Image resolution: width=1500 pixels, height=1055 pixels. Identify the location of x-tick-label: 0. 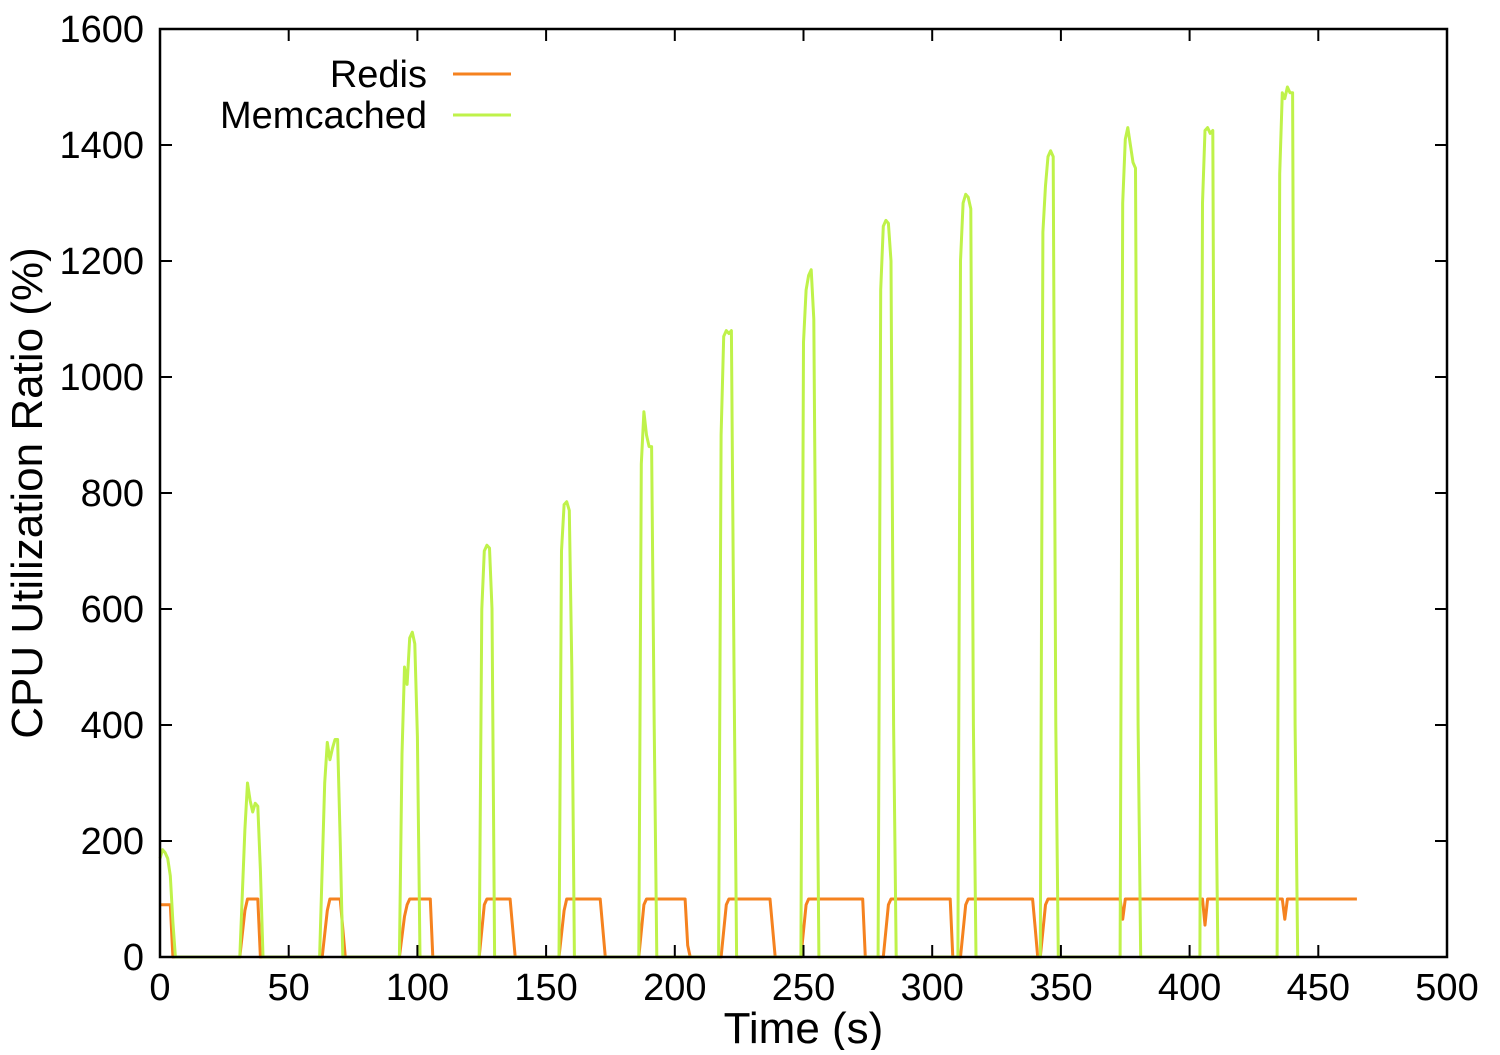
(159, 988).